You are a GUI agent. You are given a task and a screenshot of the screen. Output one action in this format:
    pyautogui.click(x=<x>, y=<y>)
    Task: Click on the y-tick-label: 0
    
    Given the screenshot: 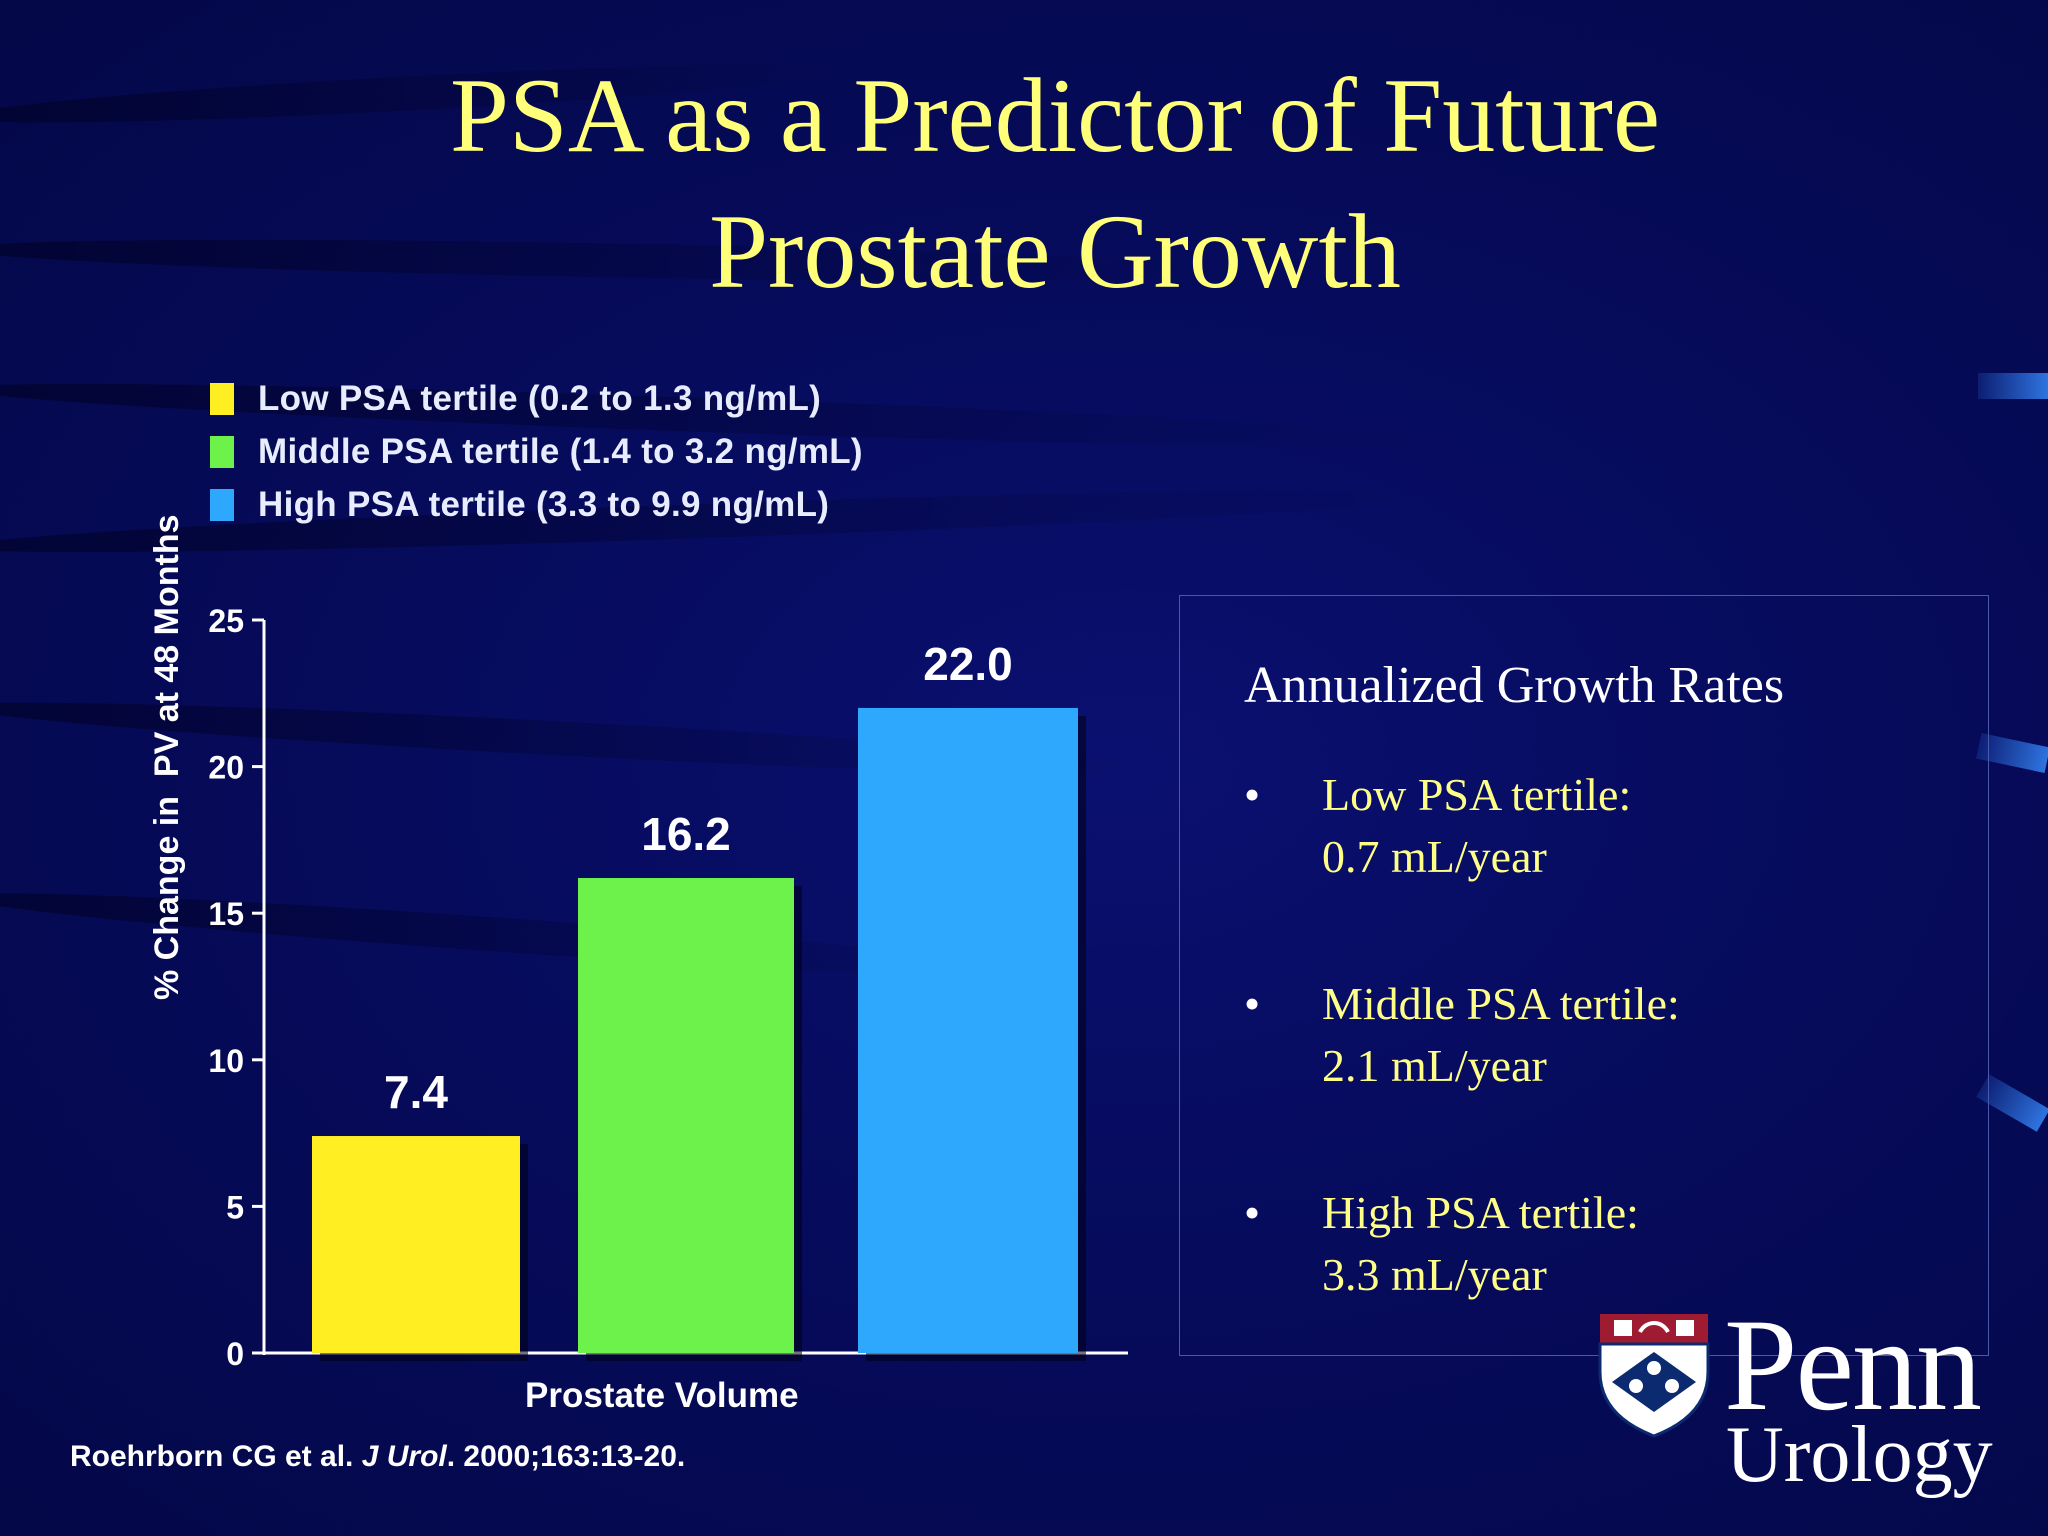 What is the action you would take?
    pyautogui.click(x=235, y=1354)
    